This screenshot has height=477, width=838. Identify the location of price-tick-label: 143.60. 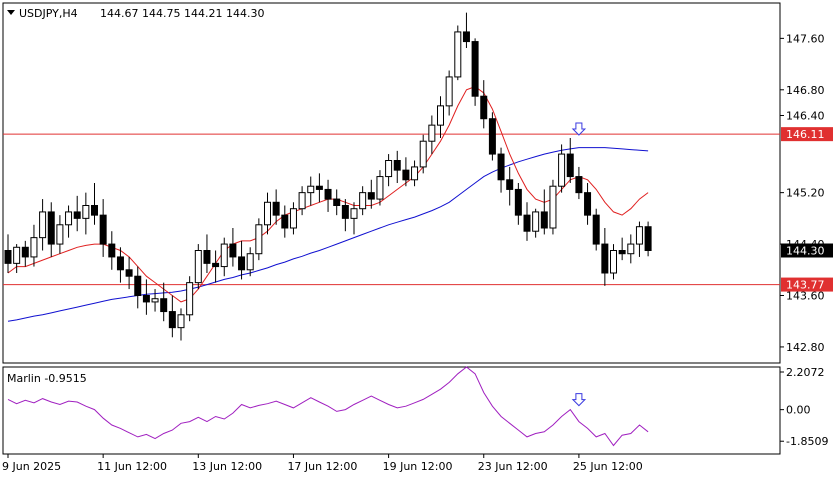
(805, 296).